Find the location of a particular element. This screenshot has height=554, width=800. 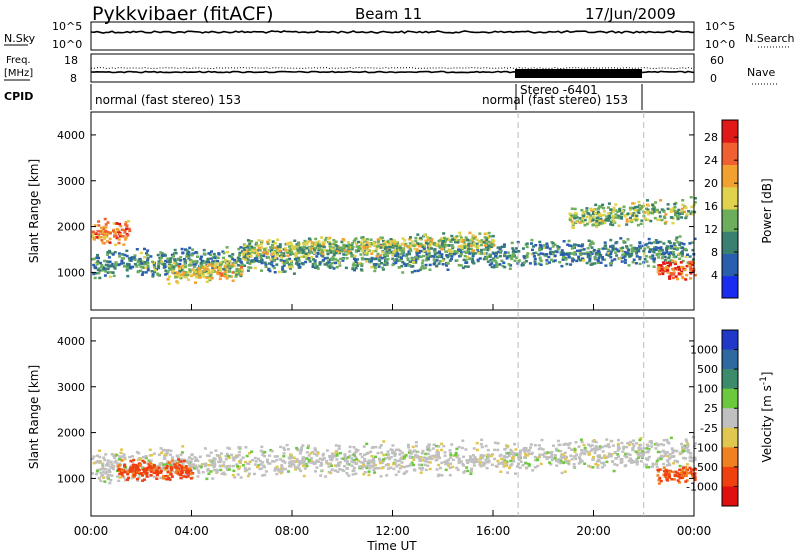

velocity-colorbar-tick-label: 1000 is located at coordinates (704, 350).